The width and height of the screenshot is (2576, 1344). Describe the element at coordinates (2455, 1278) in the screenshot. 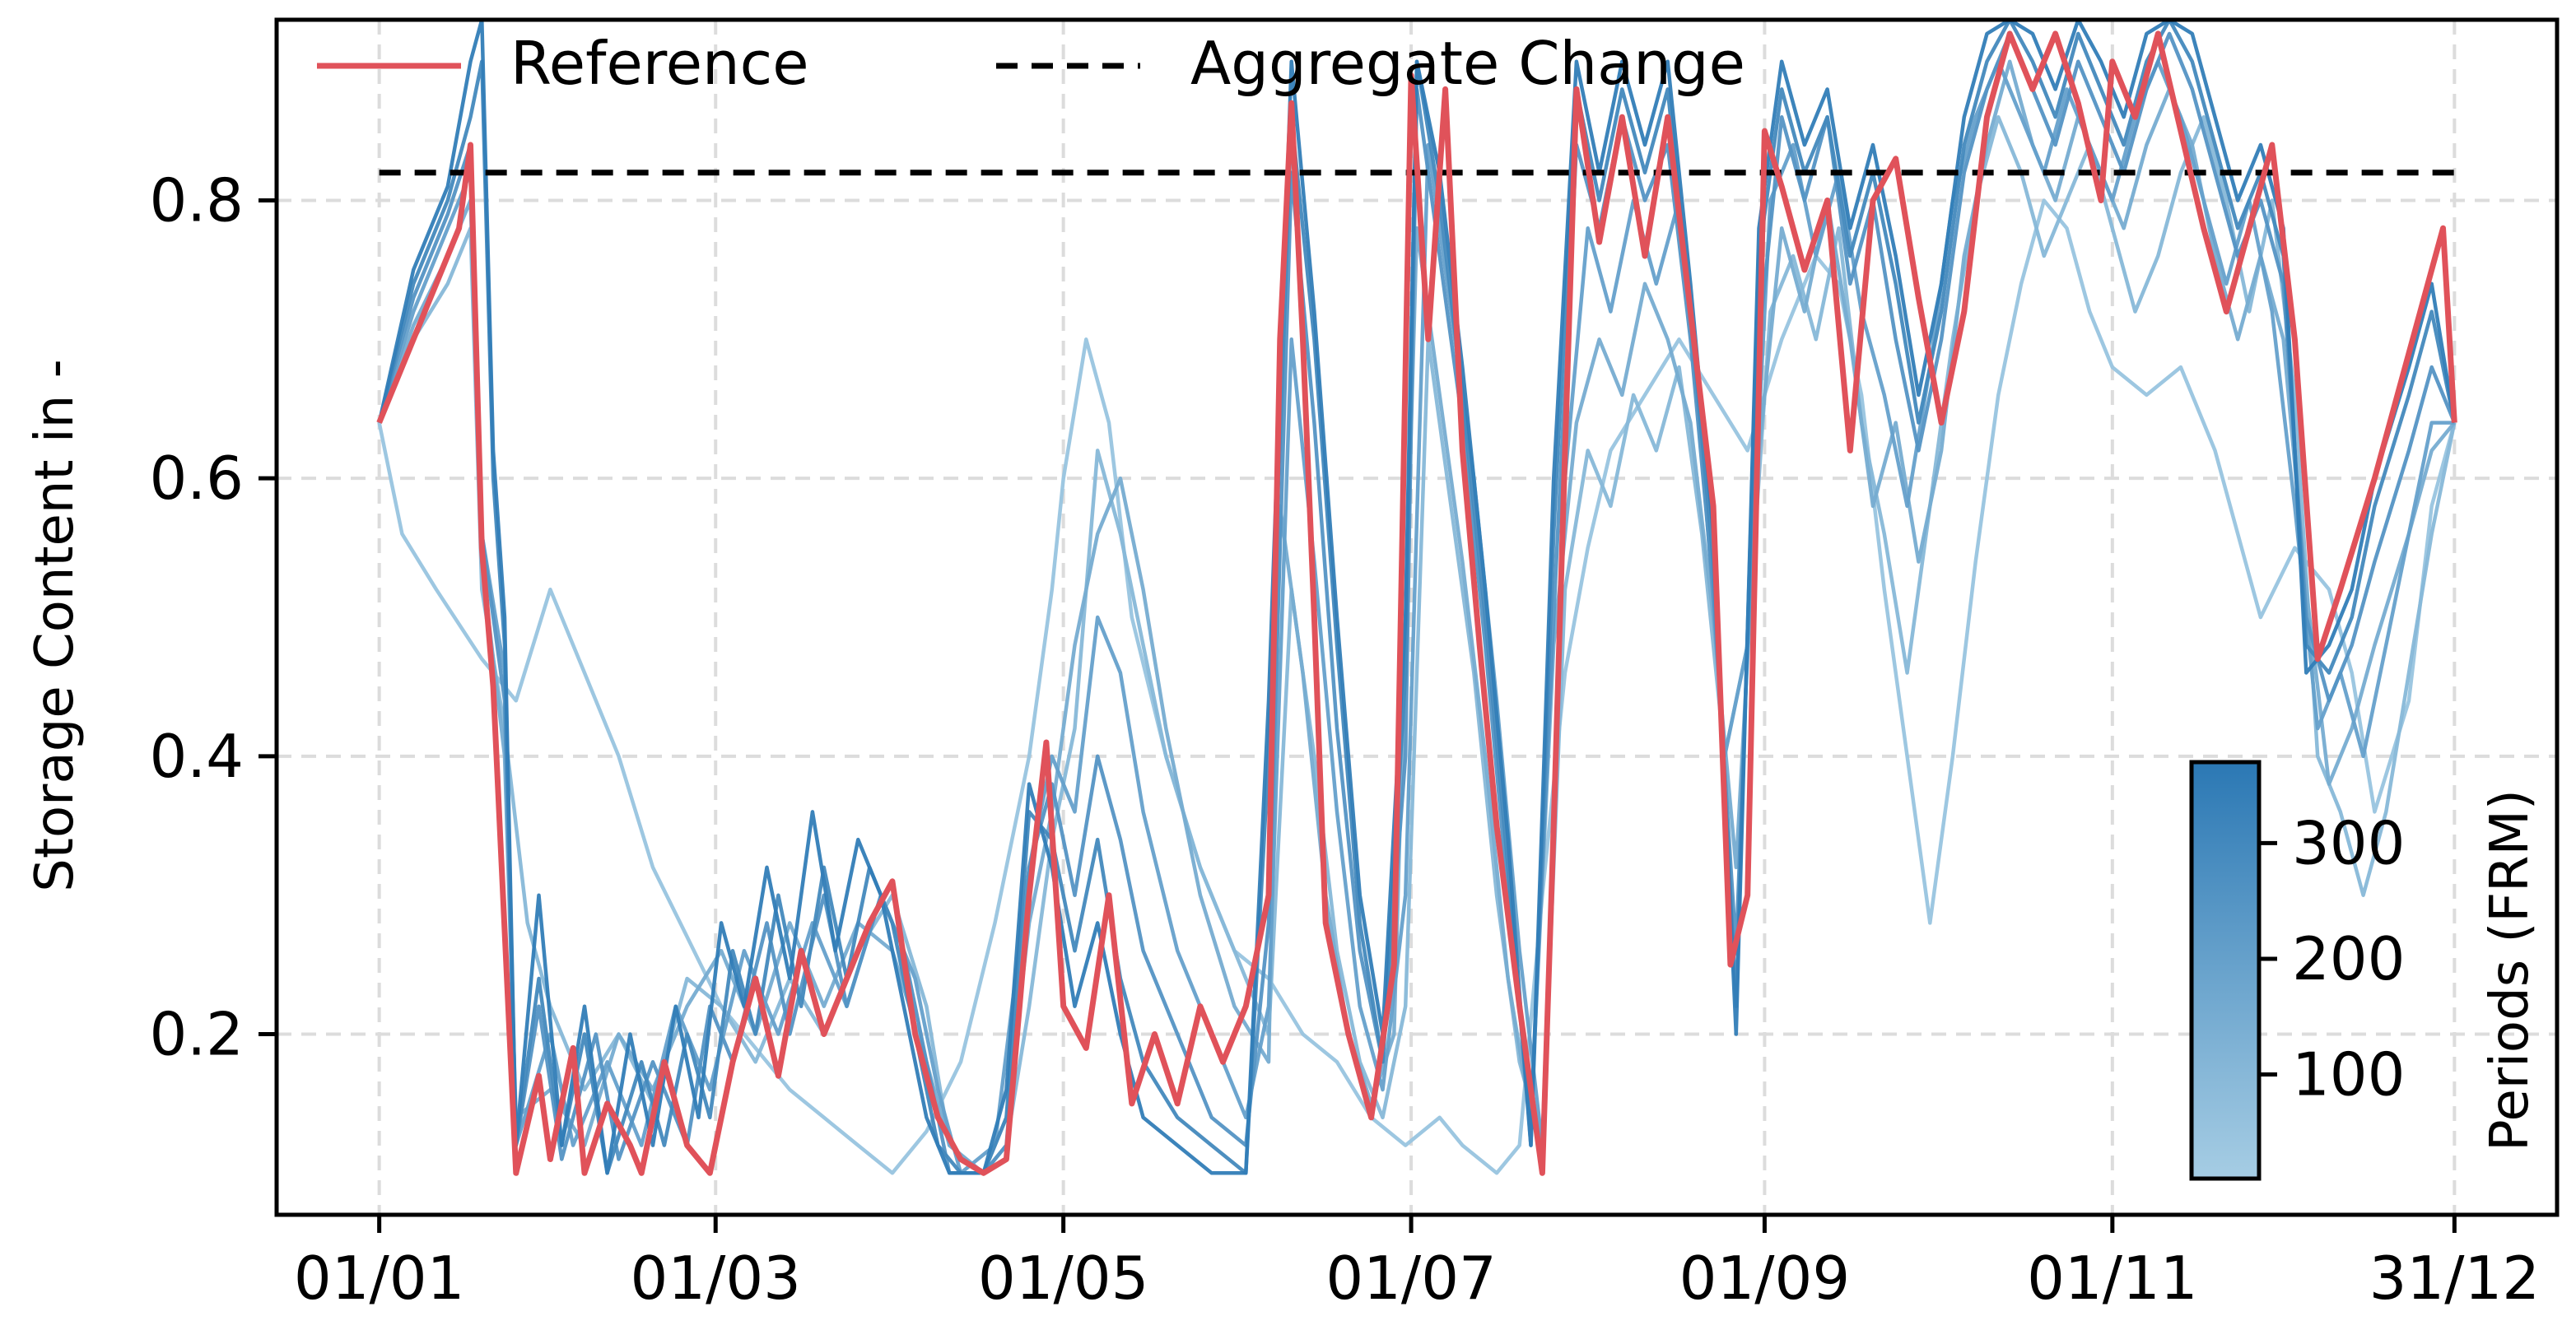

I see `x-tick-label: 31/12` at that location.